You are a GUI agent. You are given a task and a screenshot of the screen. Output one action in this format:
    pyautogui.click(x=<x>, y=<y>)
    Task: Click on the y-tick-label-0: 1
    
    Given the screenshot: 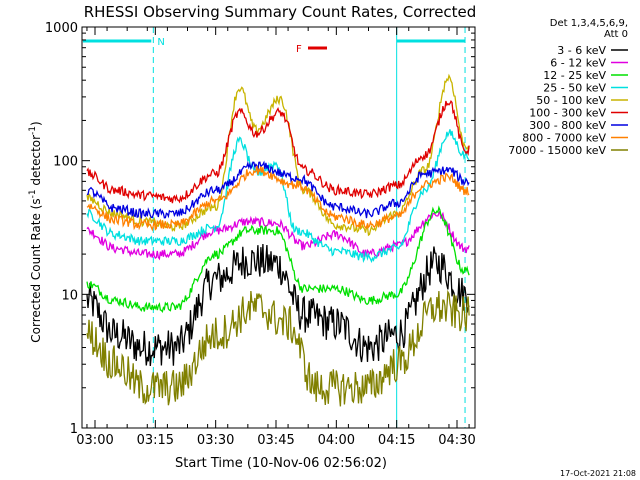 What is the action you would take?
    pyautogui.click(x=74, y=429)
    